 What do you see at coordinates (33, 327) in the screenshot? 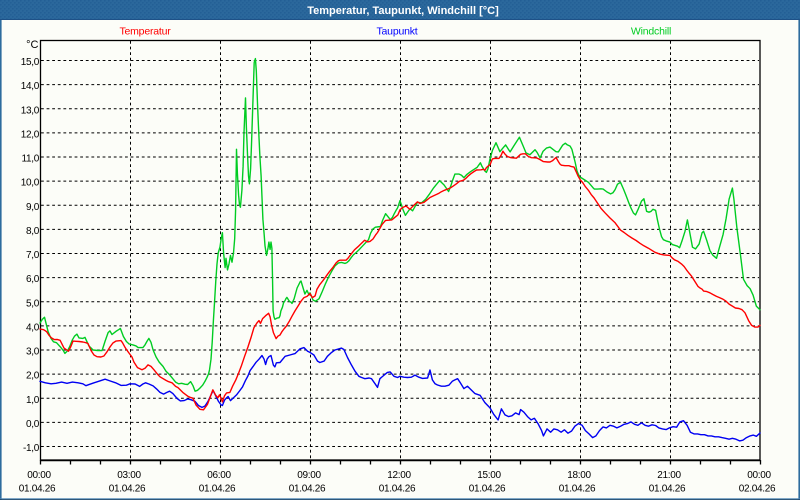
I see `svg-text: 4,0` at bounding box center [33, 327].